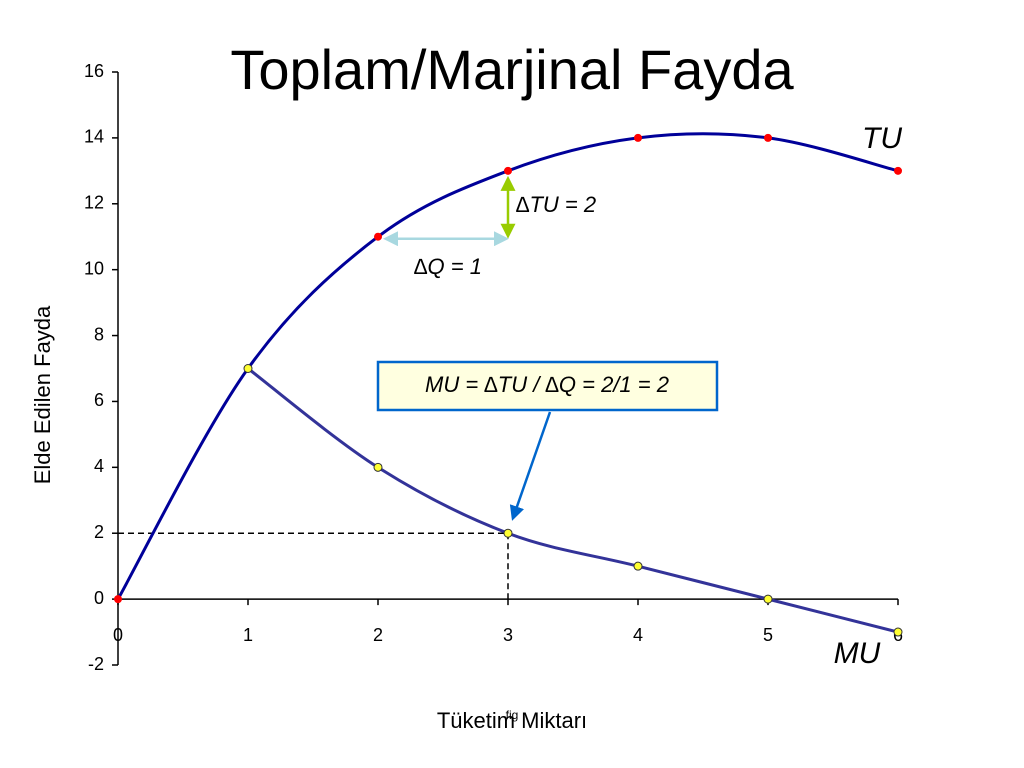  Describe the element at coordinates (94, 137) in the screenshot. I see `y-tick-label: 14` at that location.